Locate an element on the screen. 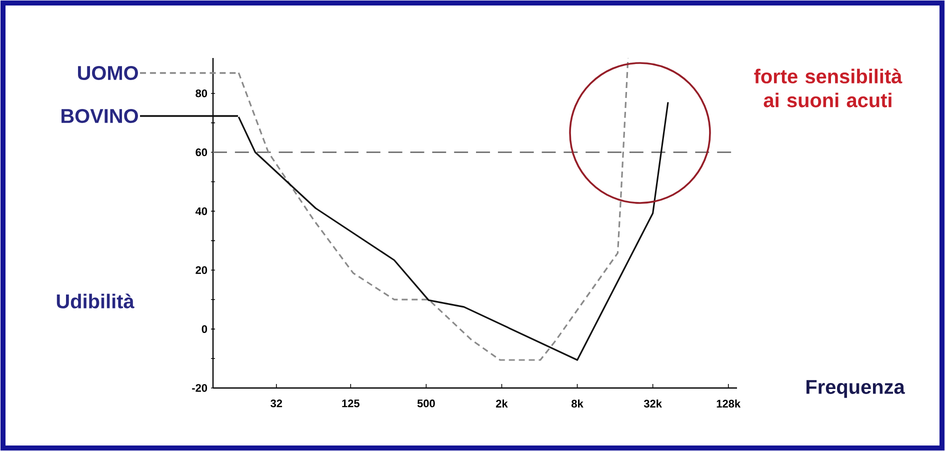 The width and height of the screenshot is (945, 451). x-tick-label: 128k is located at coordinates (728, 404).